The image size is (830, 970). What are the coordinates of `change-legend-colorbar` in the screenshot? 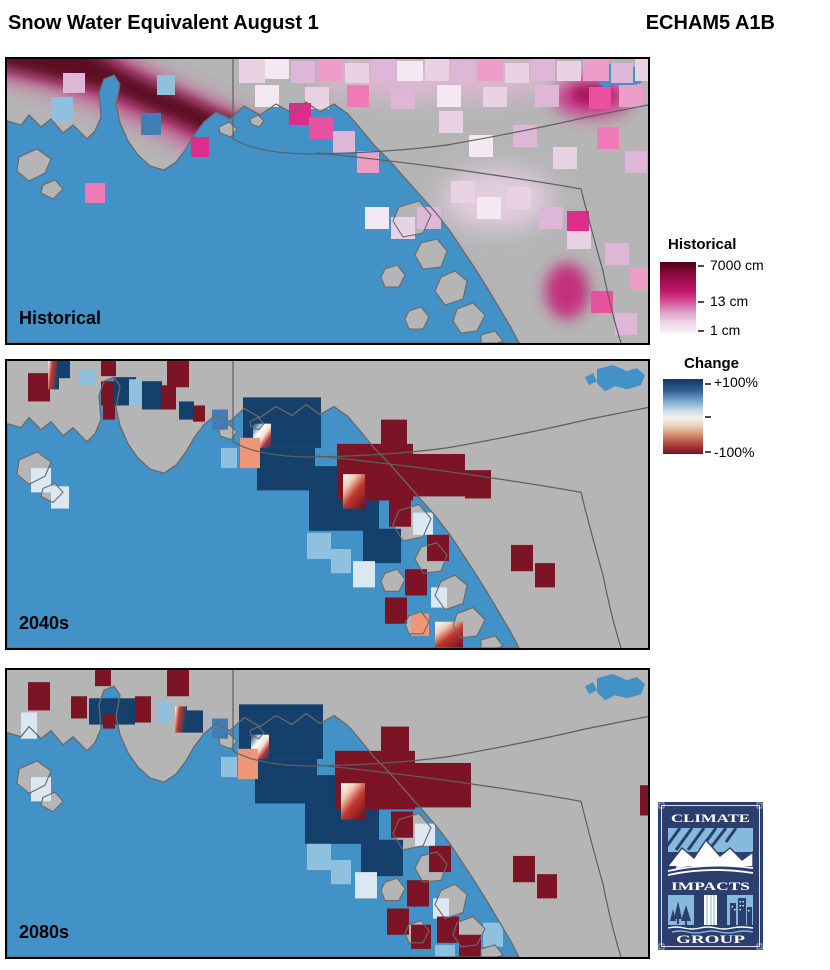 It's located at (683, 416).